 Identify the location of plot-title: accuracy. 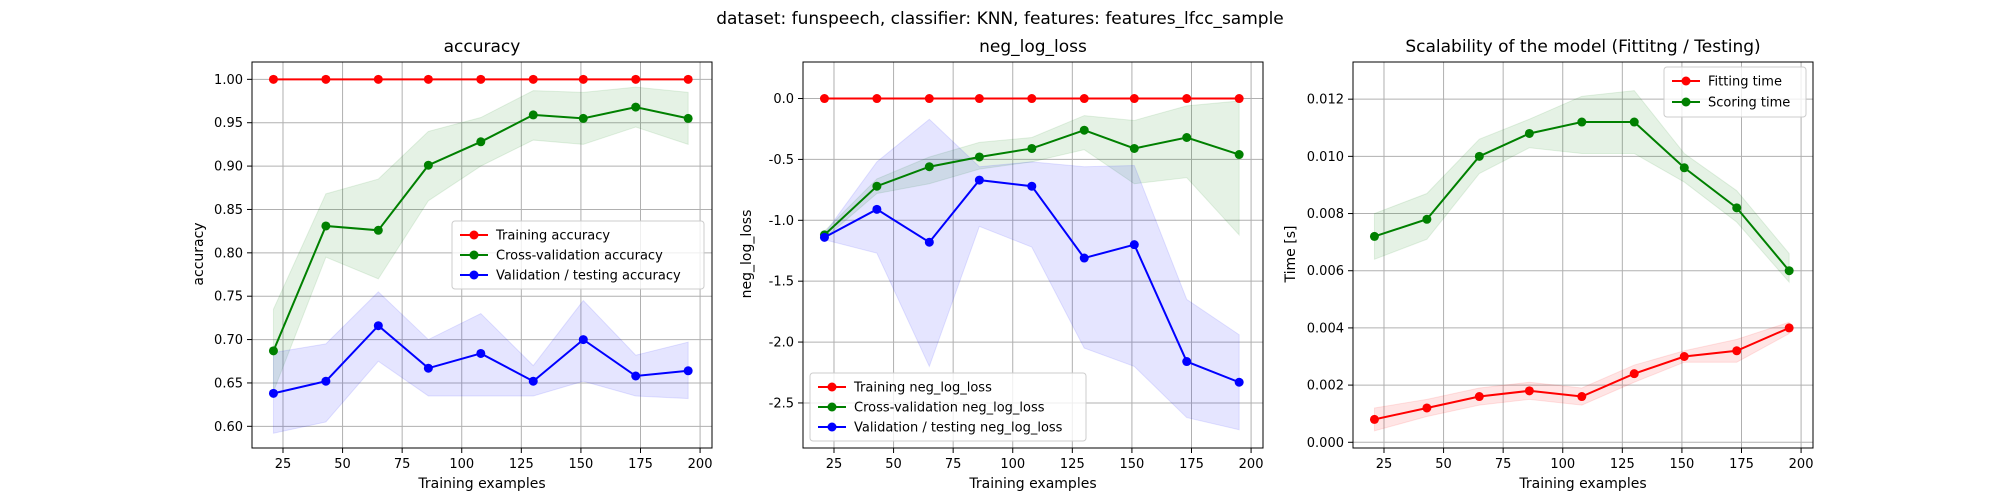
(482, 47).